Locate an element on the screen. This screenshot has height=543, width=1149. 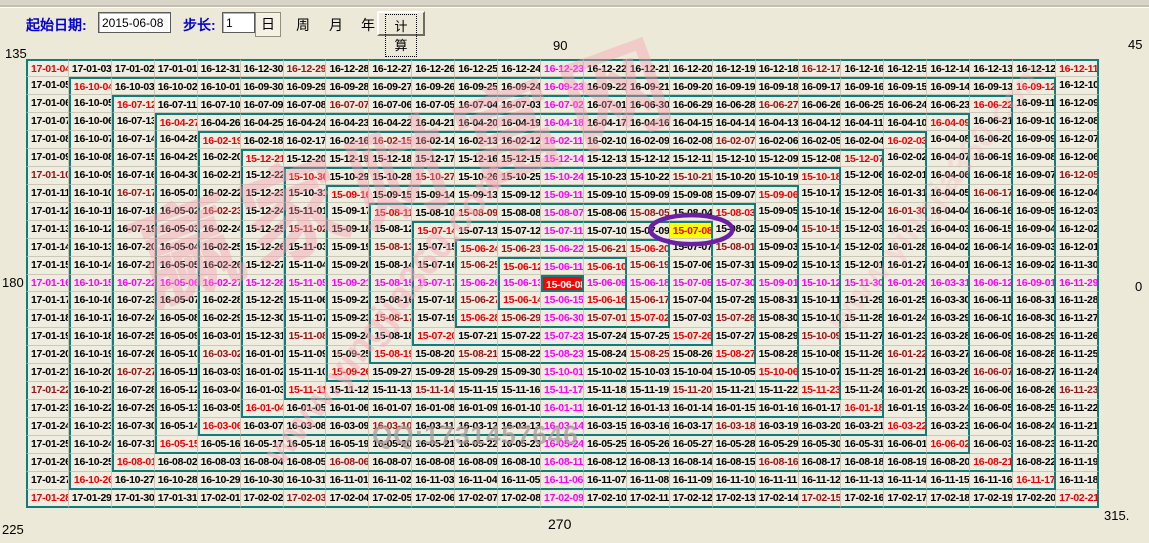
date-cell: 15-08-11 is located at coordinates (391, 211).